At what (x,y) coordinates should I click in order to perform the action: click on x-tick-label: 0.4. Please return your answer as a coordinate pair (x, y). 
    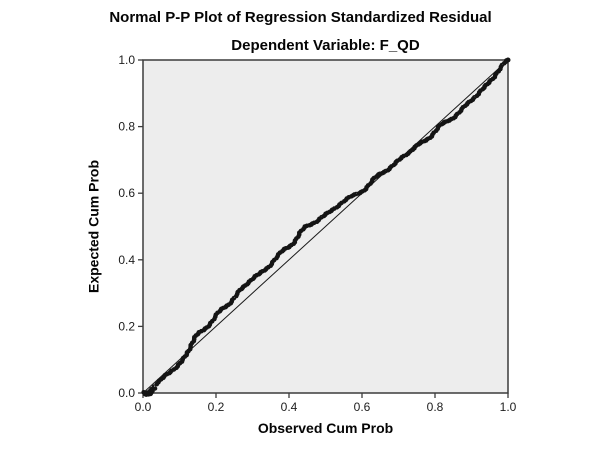
    Looking at the image, I should click on (289, 407).